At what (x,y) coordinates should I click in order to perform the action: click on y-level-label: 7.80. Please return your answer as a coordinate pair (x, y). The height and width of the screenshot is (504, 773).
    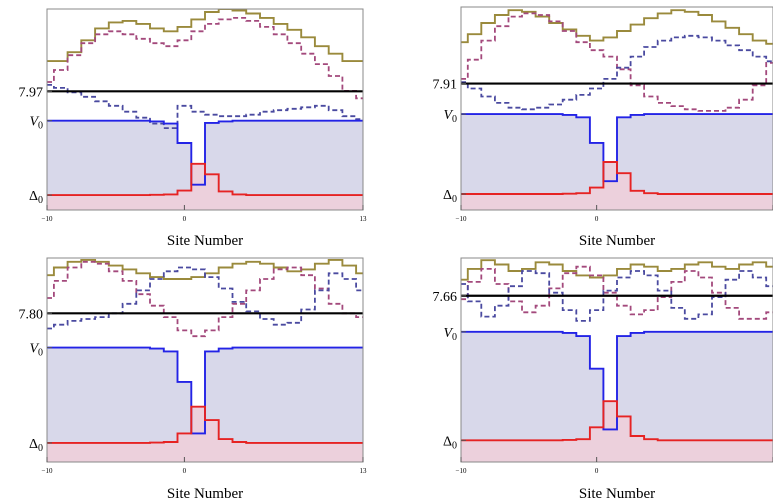
    Looking at the image, I should click on (31, 314).